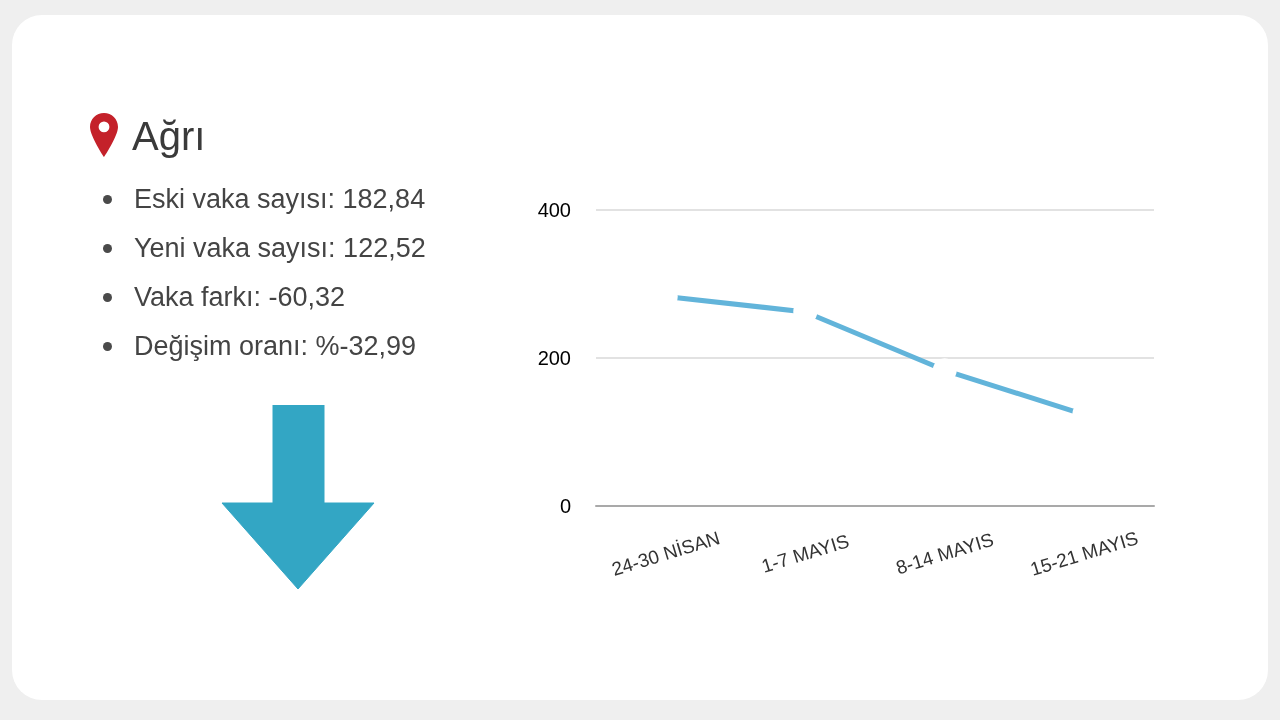 This screenshot has height=720, width=1280. Describe the element at coordinates (565, 505) in the screenshot. I see `y-tick-label: 0` at that location.